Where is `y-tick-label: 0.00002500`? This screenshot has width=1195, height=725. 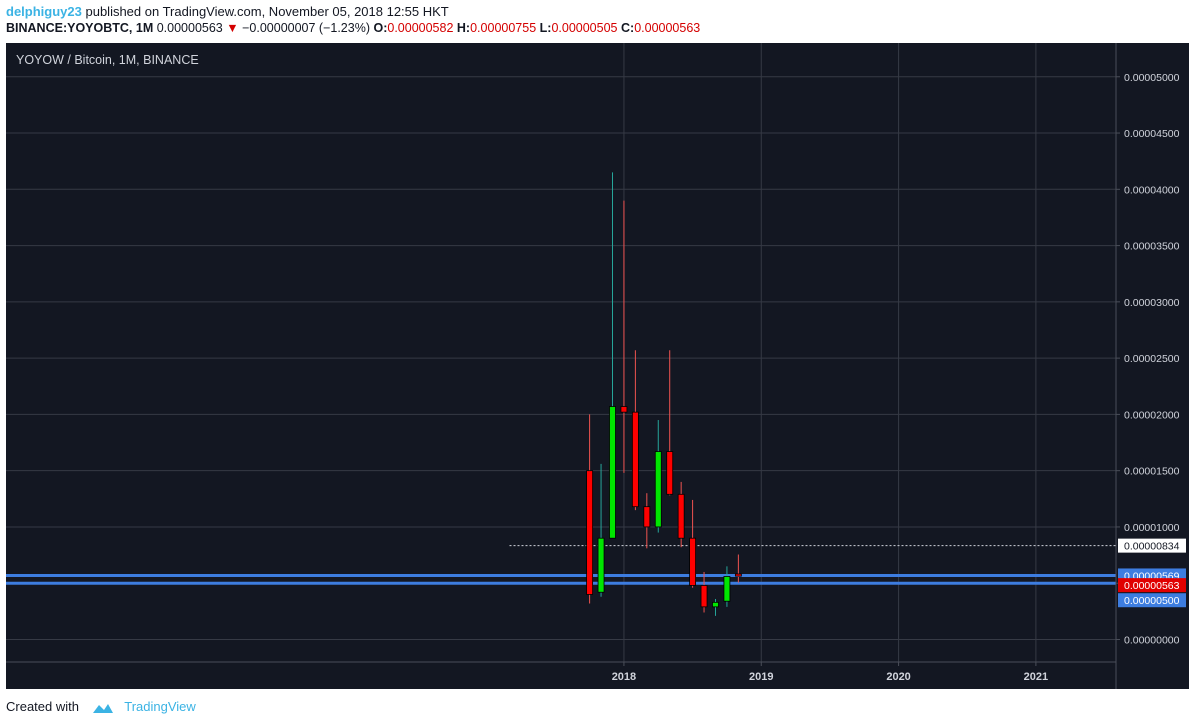
y-tick-label: 0.00002500 is located at coordinates (1152, 359).